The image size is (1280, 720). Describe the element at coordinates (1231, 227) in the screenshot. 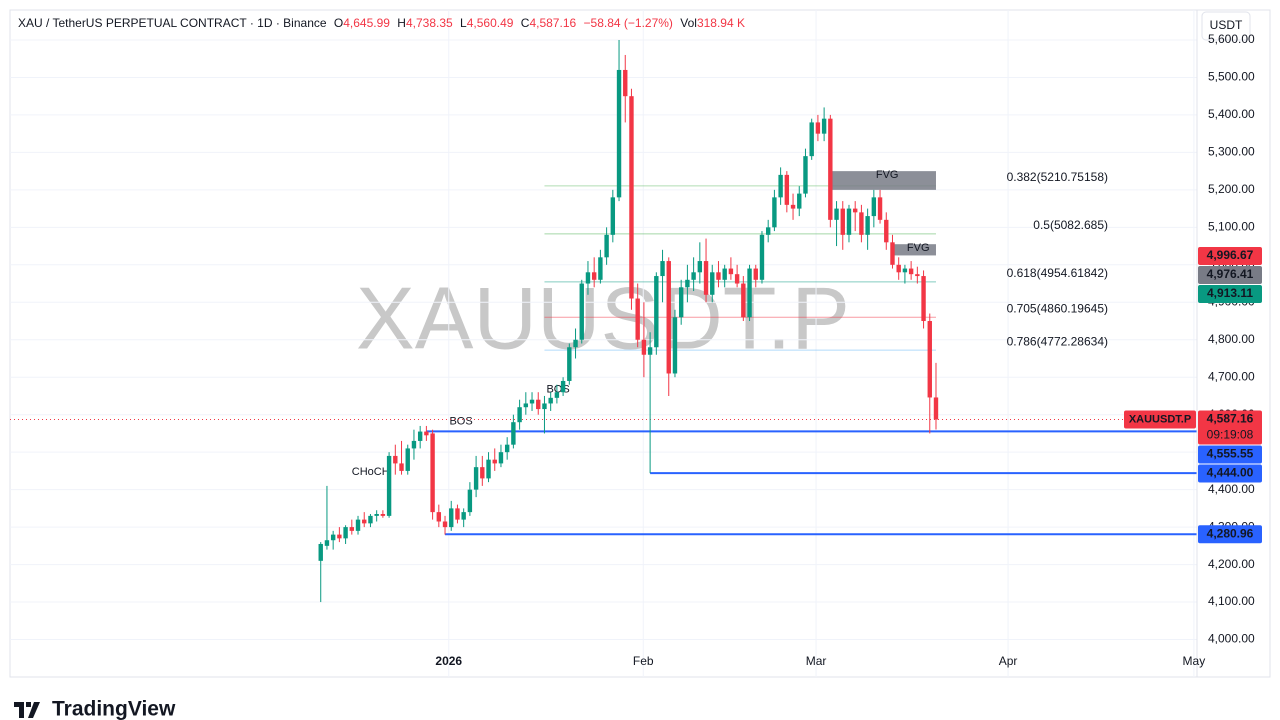

I see `y-tick-label: 5,100.00` at that location.